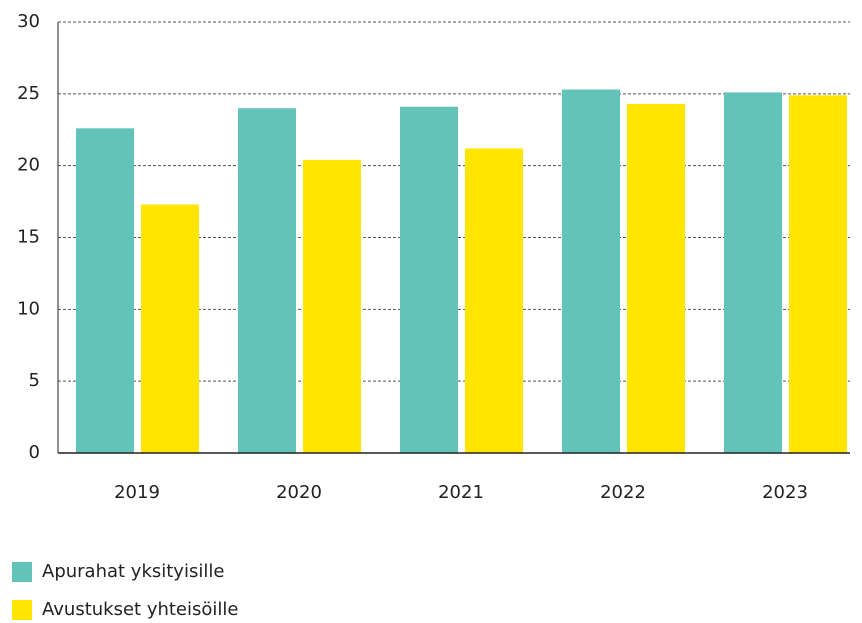 The height and width of the screenshot is (623, 862). I want to click on y-tick-label: 0, so click(34, 452).